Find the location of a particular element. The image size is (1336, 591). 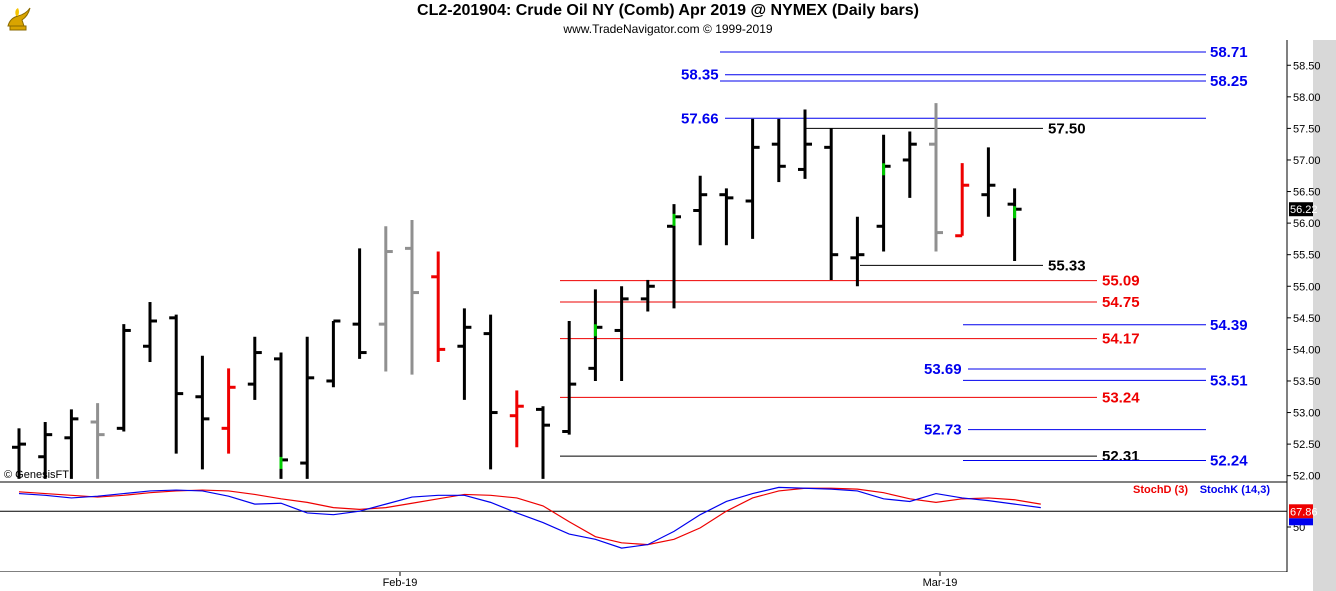

level-label: 57.66 is located at coordinates (700, 118).